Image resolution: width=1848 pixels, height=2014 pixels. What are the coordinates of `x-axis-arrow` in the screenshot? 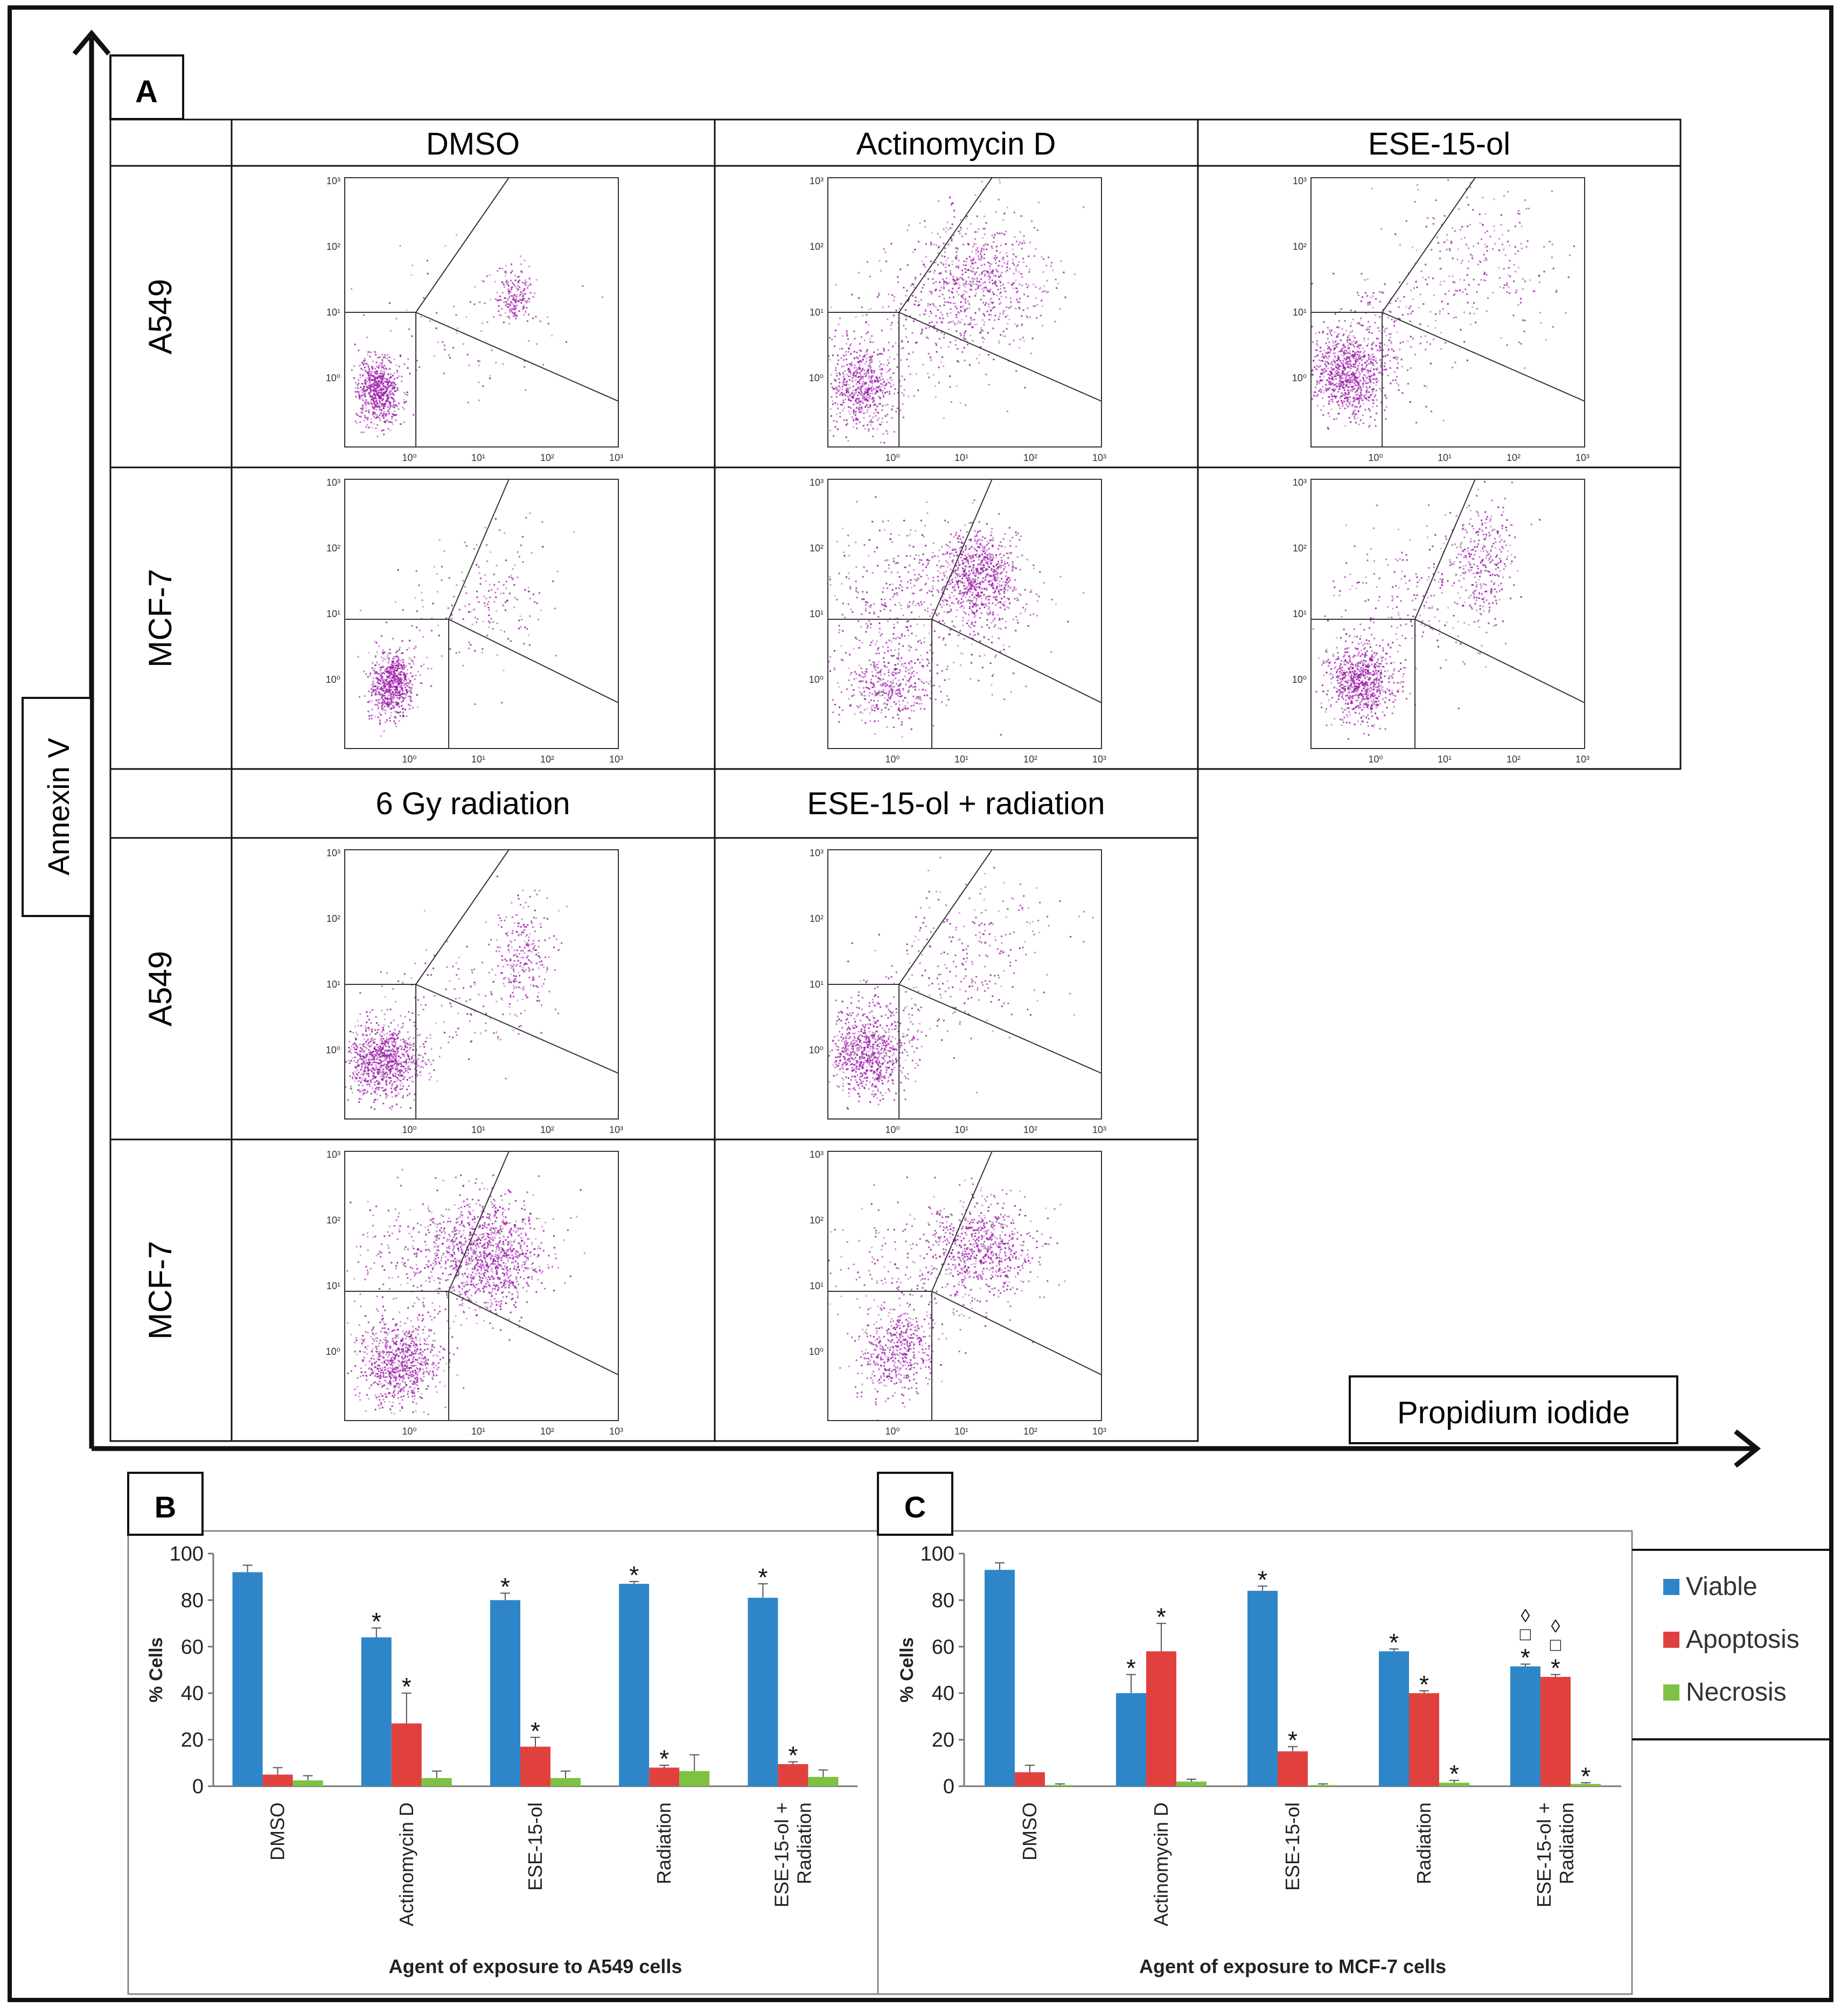 It's located at (927, 1448).